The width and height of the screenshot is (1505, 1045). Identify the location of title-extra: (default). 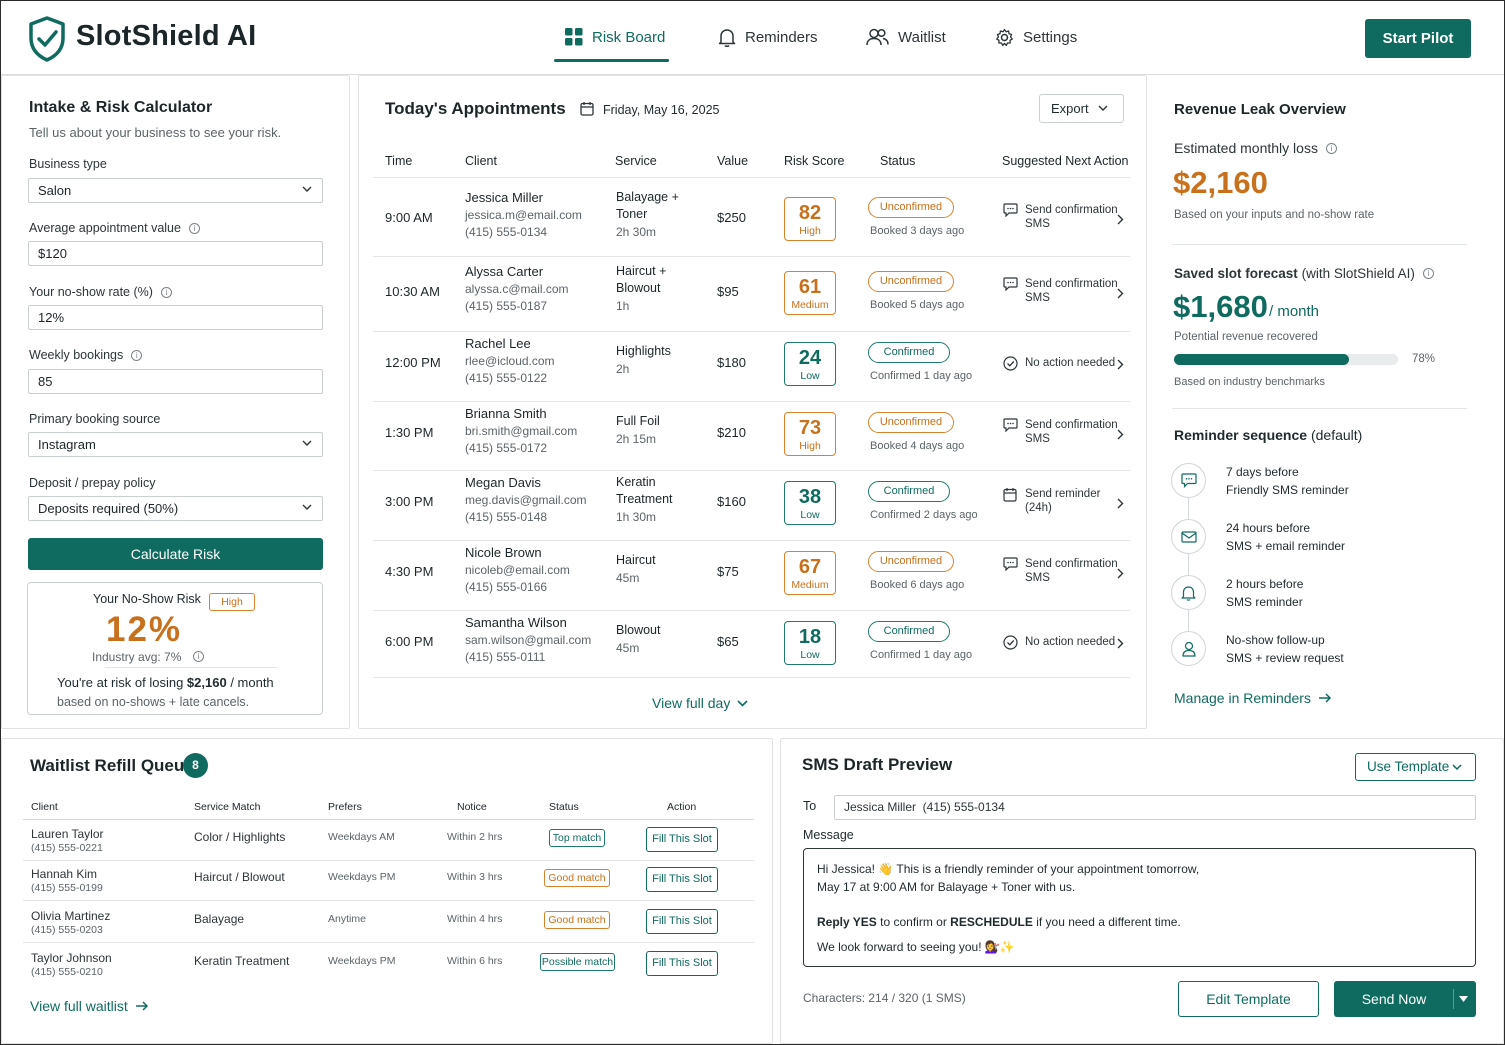
(1336, 435).